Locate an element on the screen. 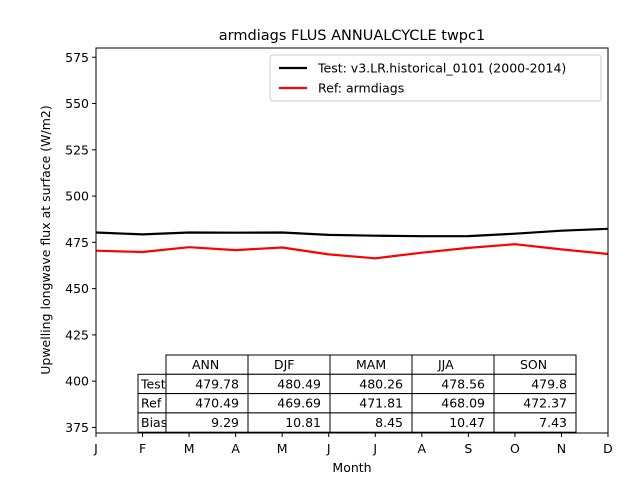  y-tick-label: 450 is located at coordinates (77, 288).